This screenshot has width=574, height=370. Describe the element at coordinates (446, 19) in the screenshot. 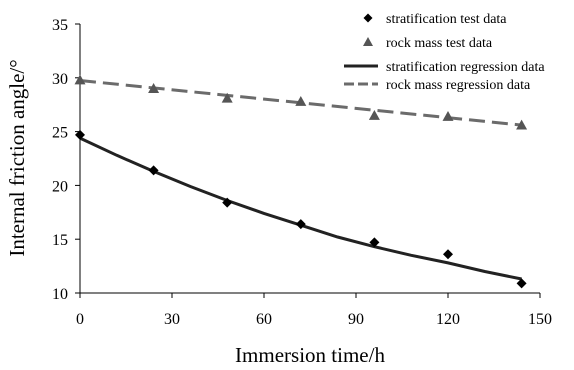

I see `legend-label: stratification test data` at that location.